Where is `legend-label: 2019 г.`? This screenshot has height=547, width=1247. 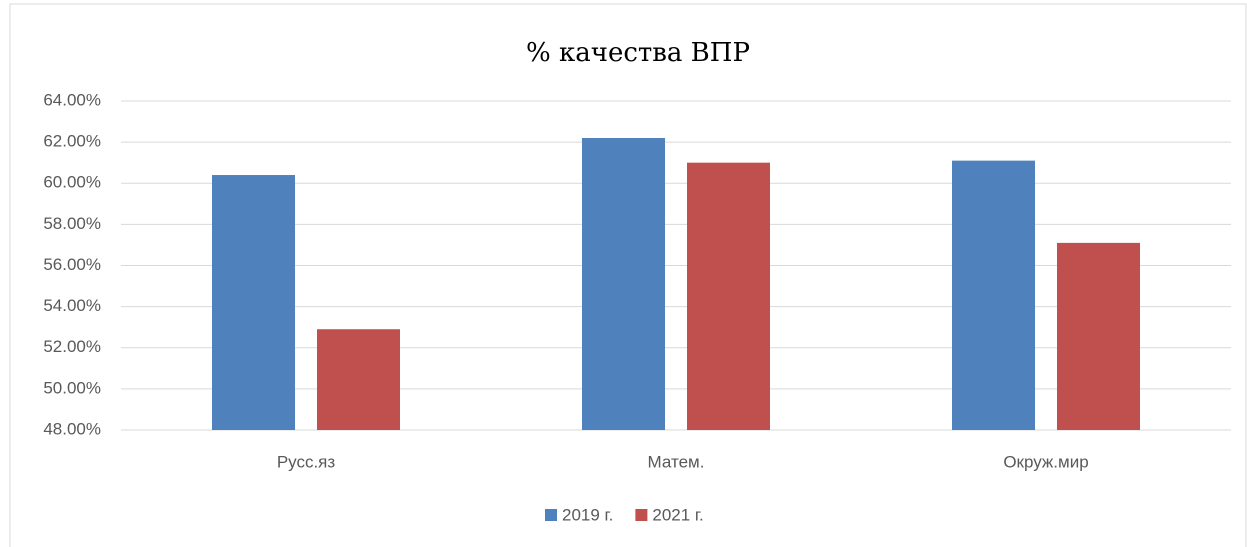
legend-label: 2019 г. is located at coordinates (587, 514).